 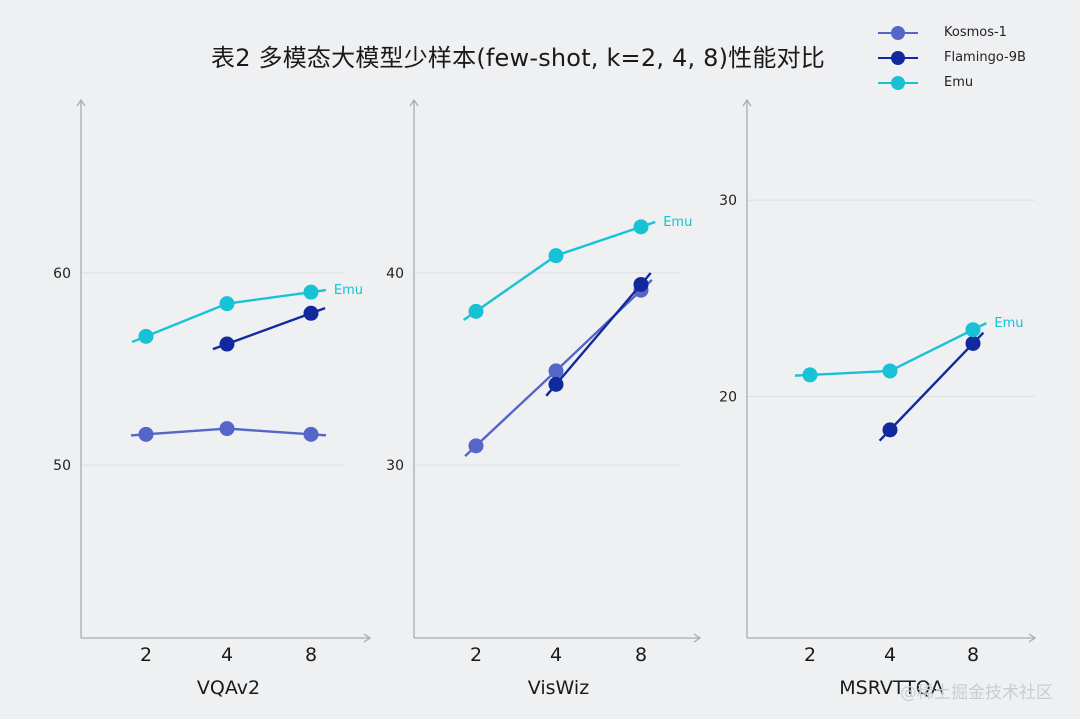 I want to click on legend-item-kosmos: Kosmos-1, so click(x=952, y=32).